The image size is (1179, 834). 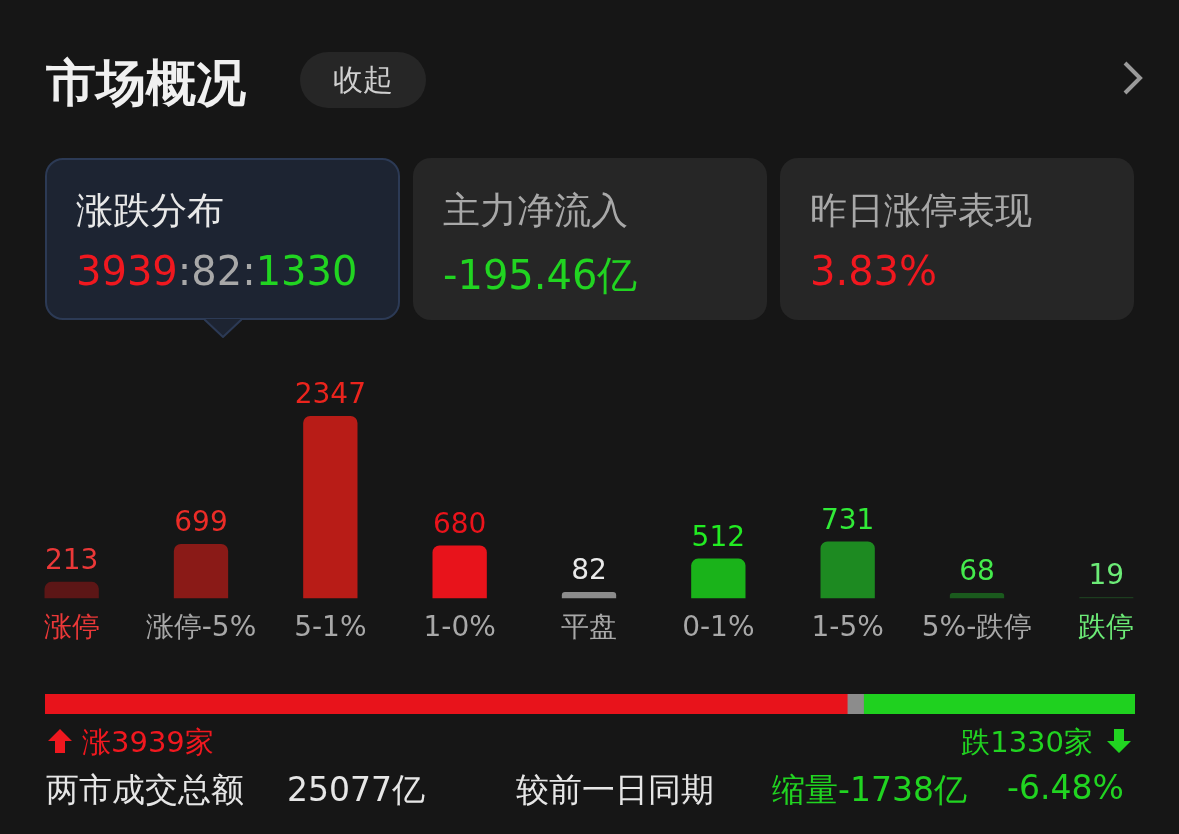 What do you see at coordinates (1106, 627) in the screenshot?
I see `x-tick-label: 跌停` at bounding box center [1106, 627].